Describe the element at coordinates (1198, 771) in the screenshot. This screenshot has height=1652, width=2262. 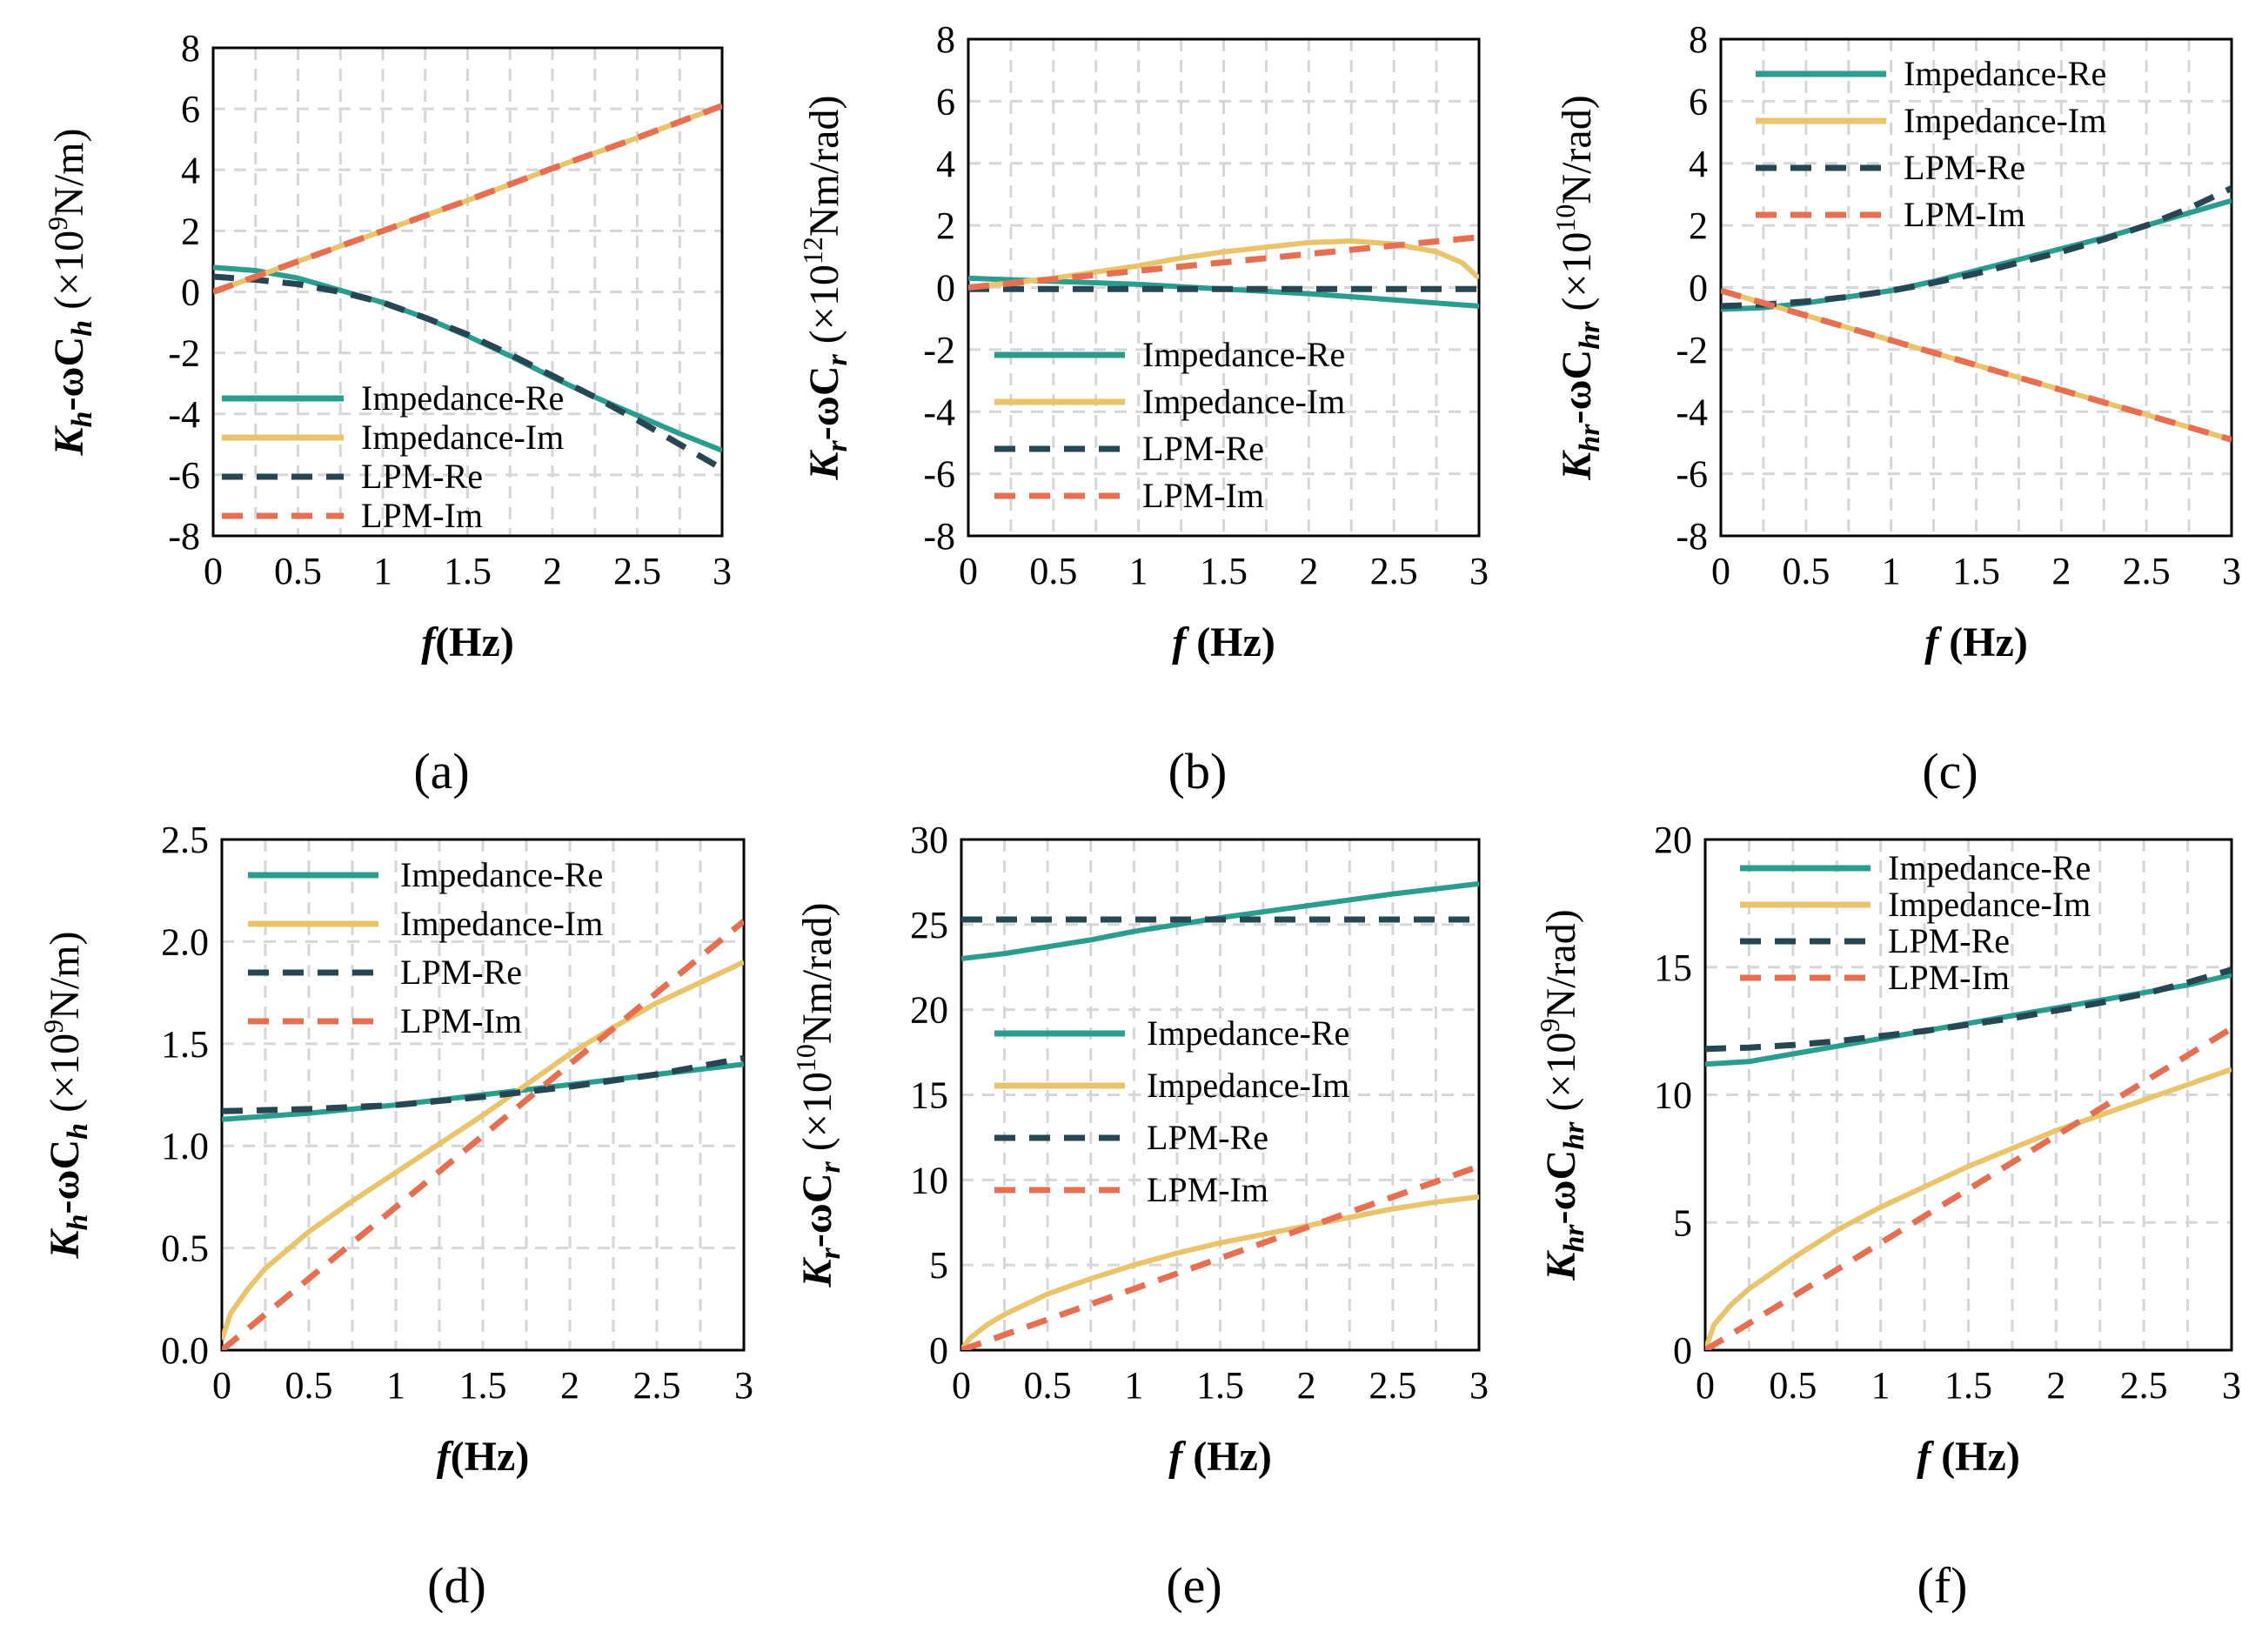
I see `panel-label: (b)` at that location.